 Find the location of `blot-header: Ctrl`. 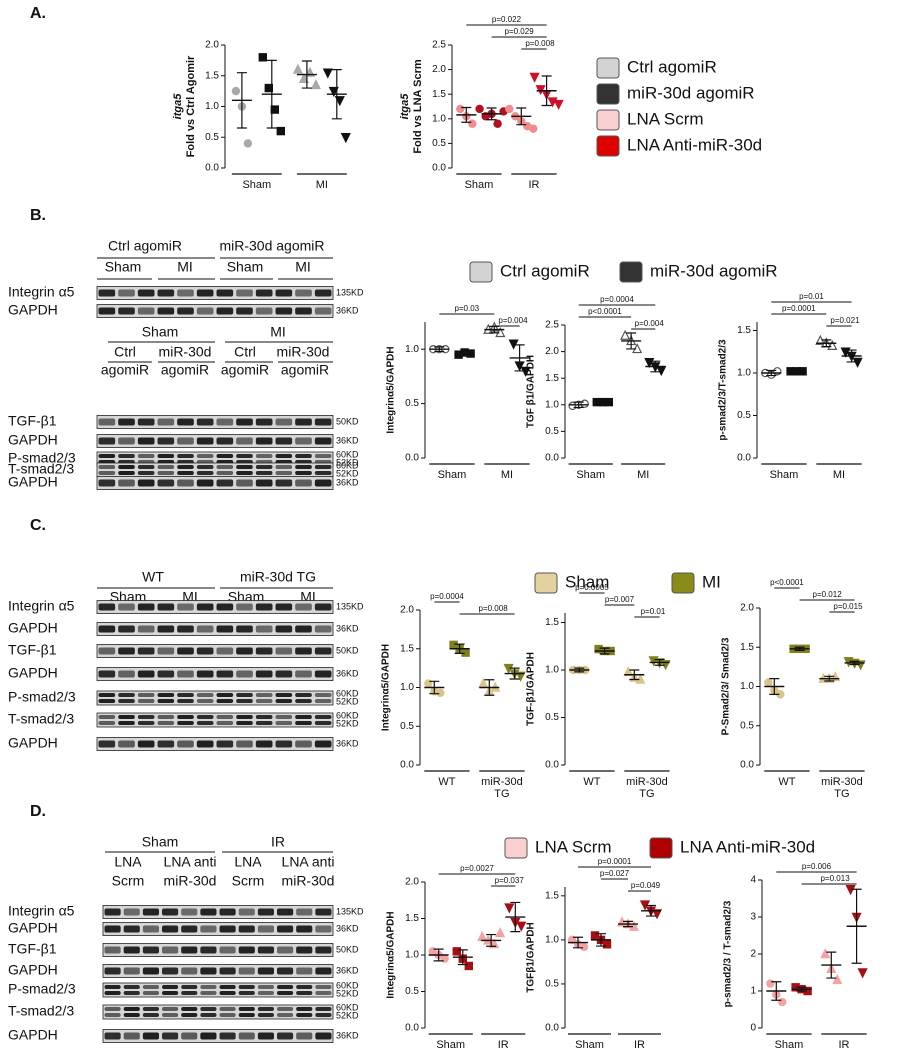

blot-header: Ctrl is located at coordinates (245, 352).